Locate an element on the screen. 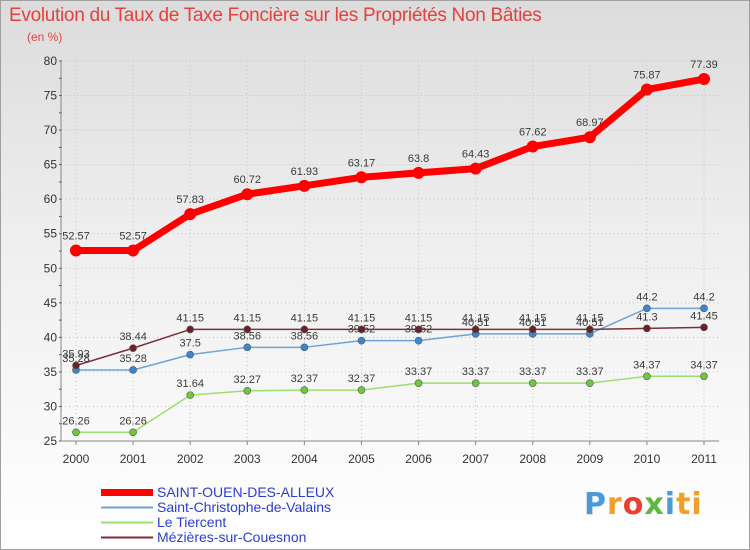 The height and width of the screenshot is (550, 750). series-1-data-label: 39.52 is located at coordinates (362, 330).